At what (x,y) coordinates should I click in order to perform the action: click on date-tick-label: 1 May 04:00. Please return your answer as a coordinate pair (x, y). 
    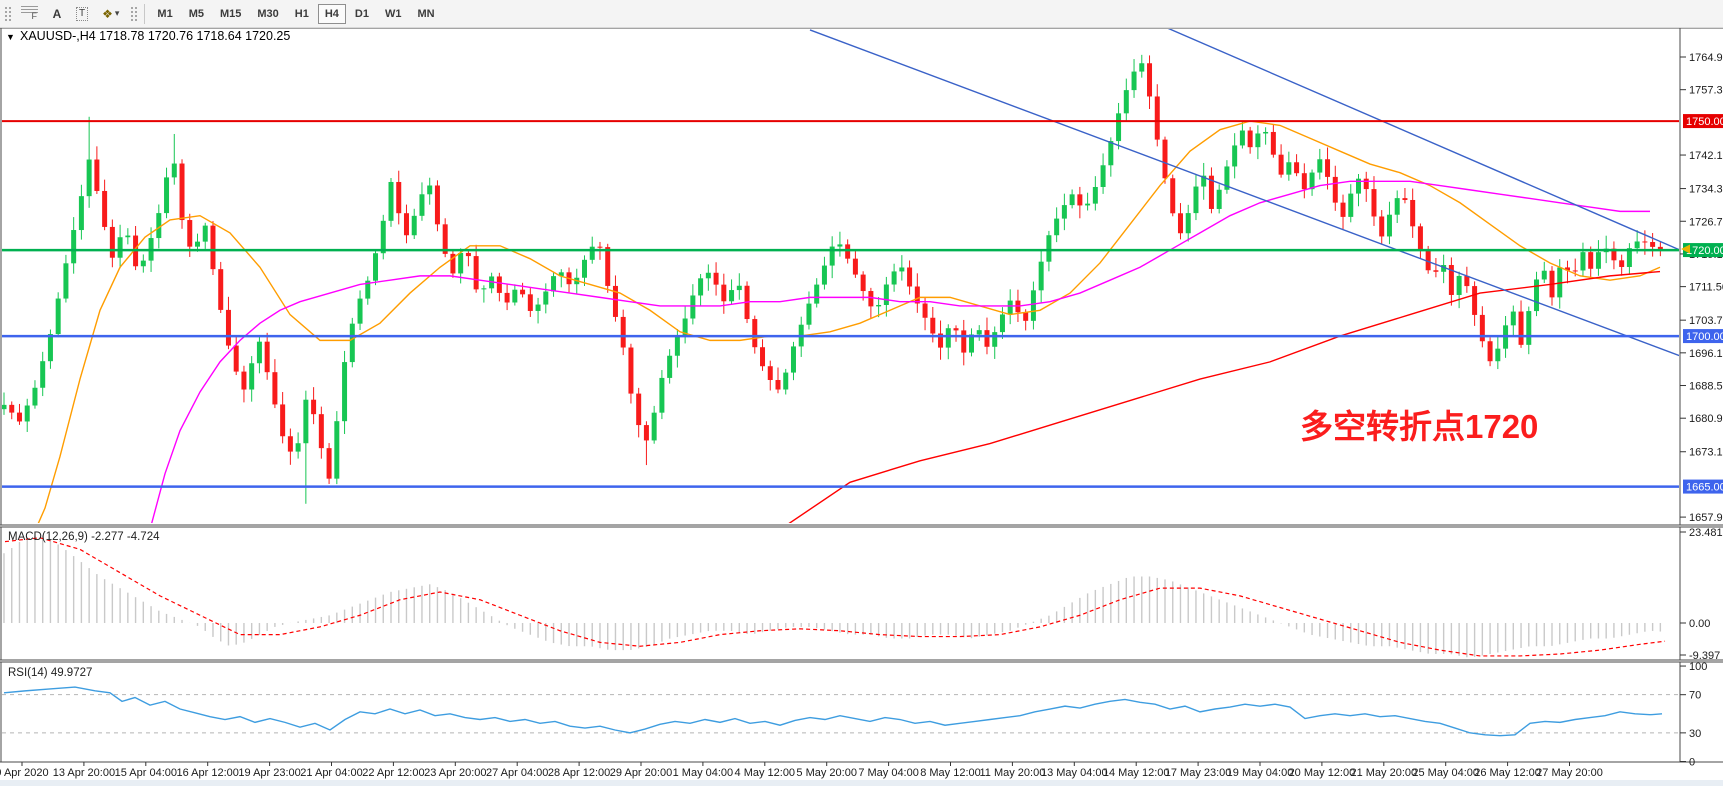
    Looking at the image, I should click on (703, 773).